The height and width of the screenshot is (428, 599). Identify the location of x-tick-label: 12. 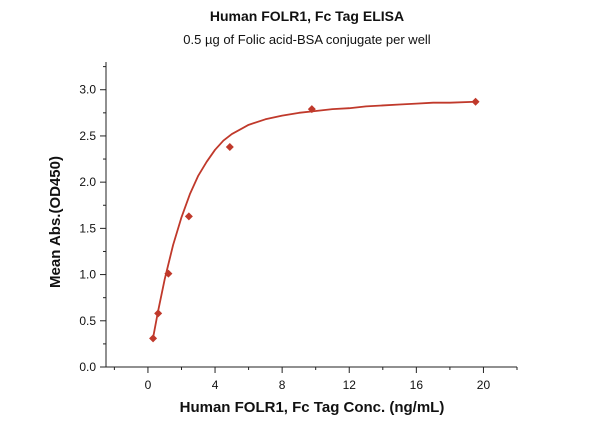
(350, 385).